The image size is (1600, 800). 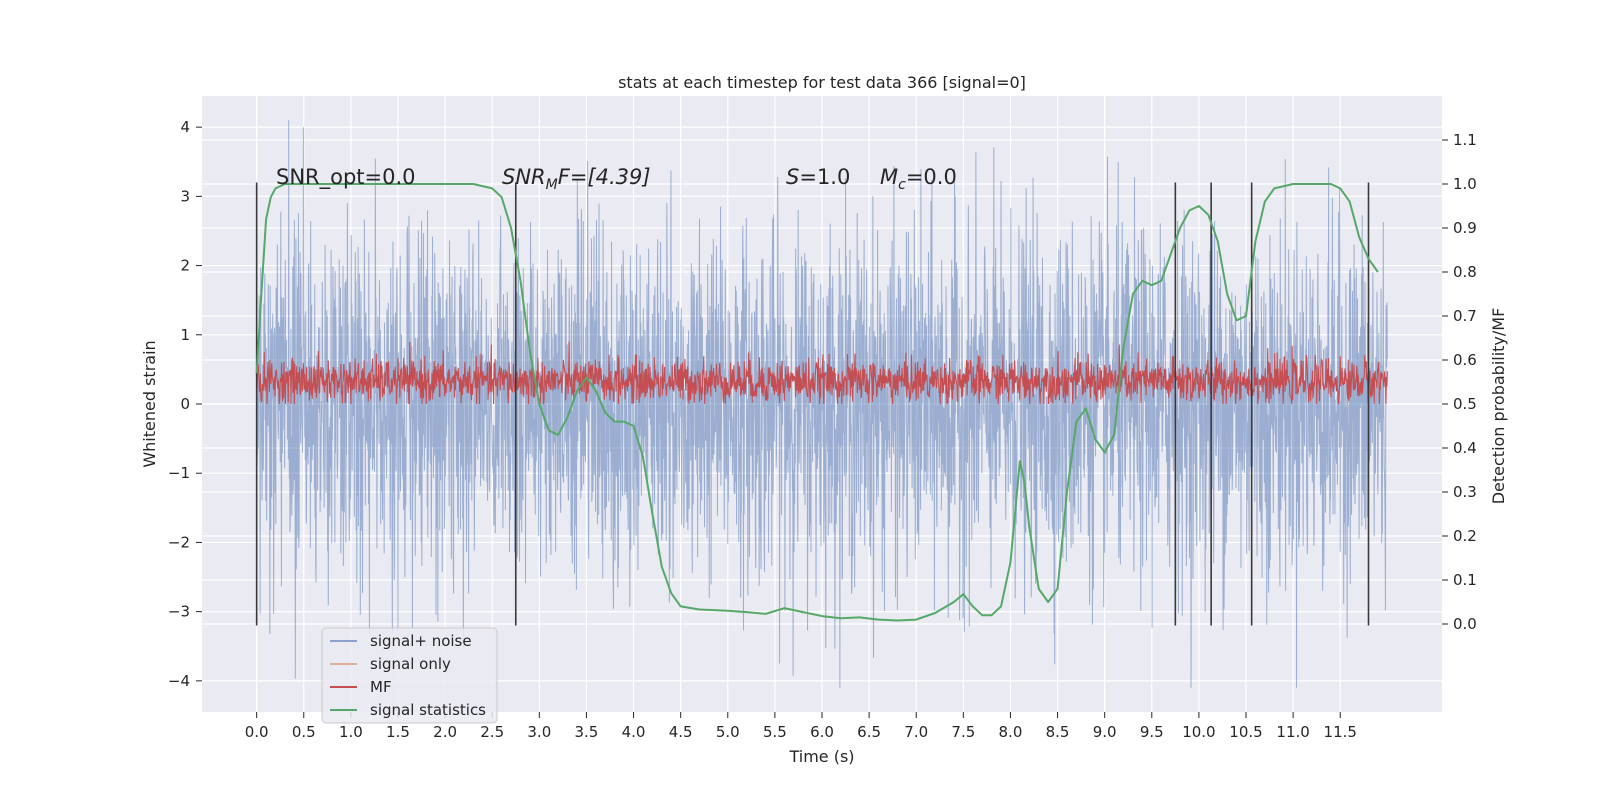 I want to click on mf-line, so click(x=822, y=373).